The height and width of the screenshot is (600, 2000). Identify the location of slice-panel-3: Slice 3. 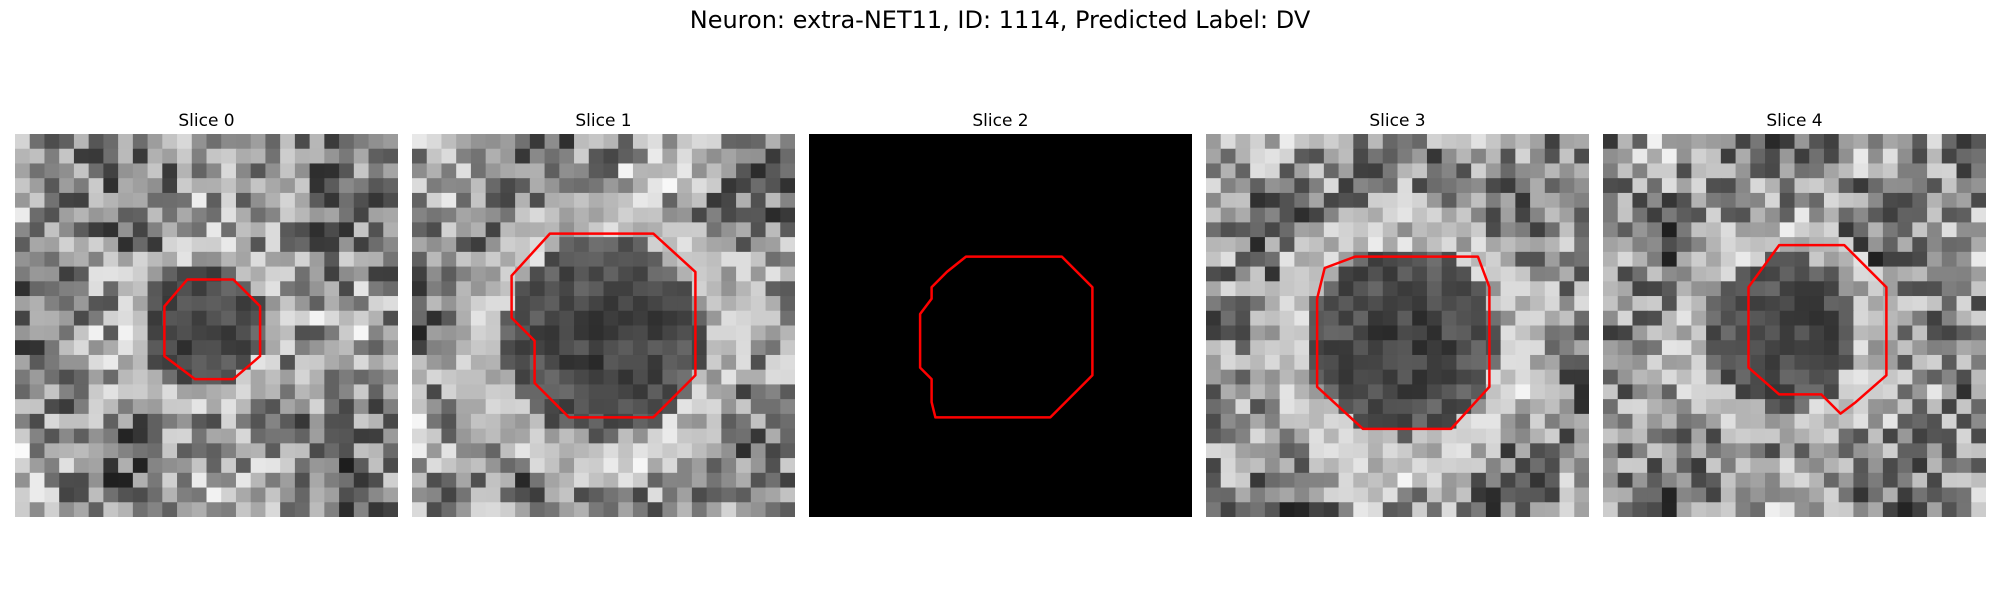
(1397, 312).